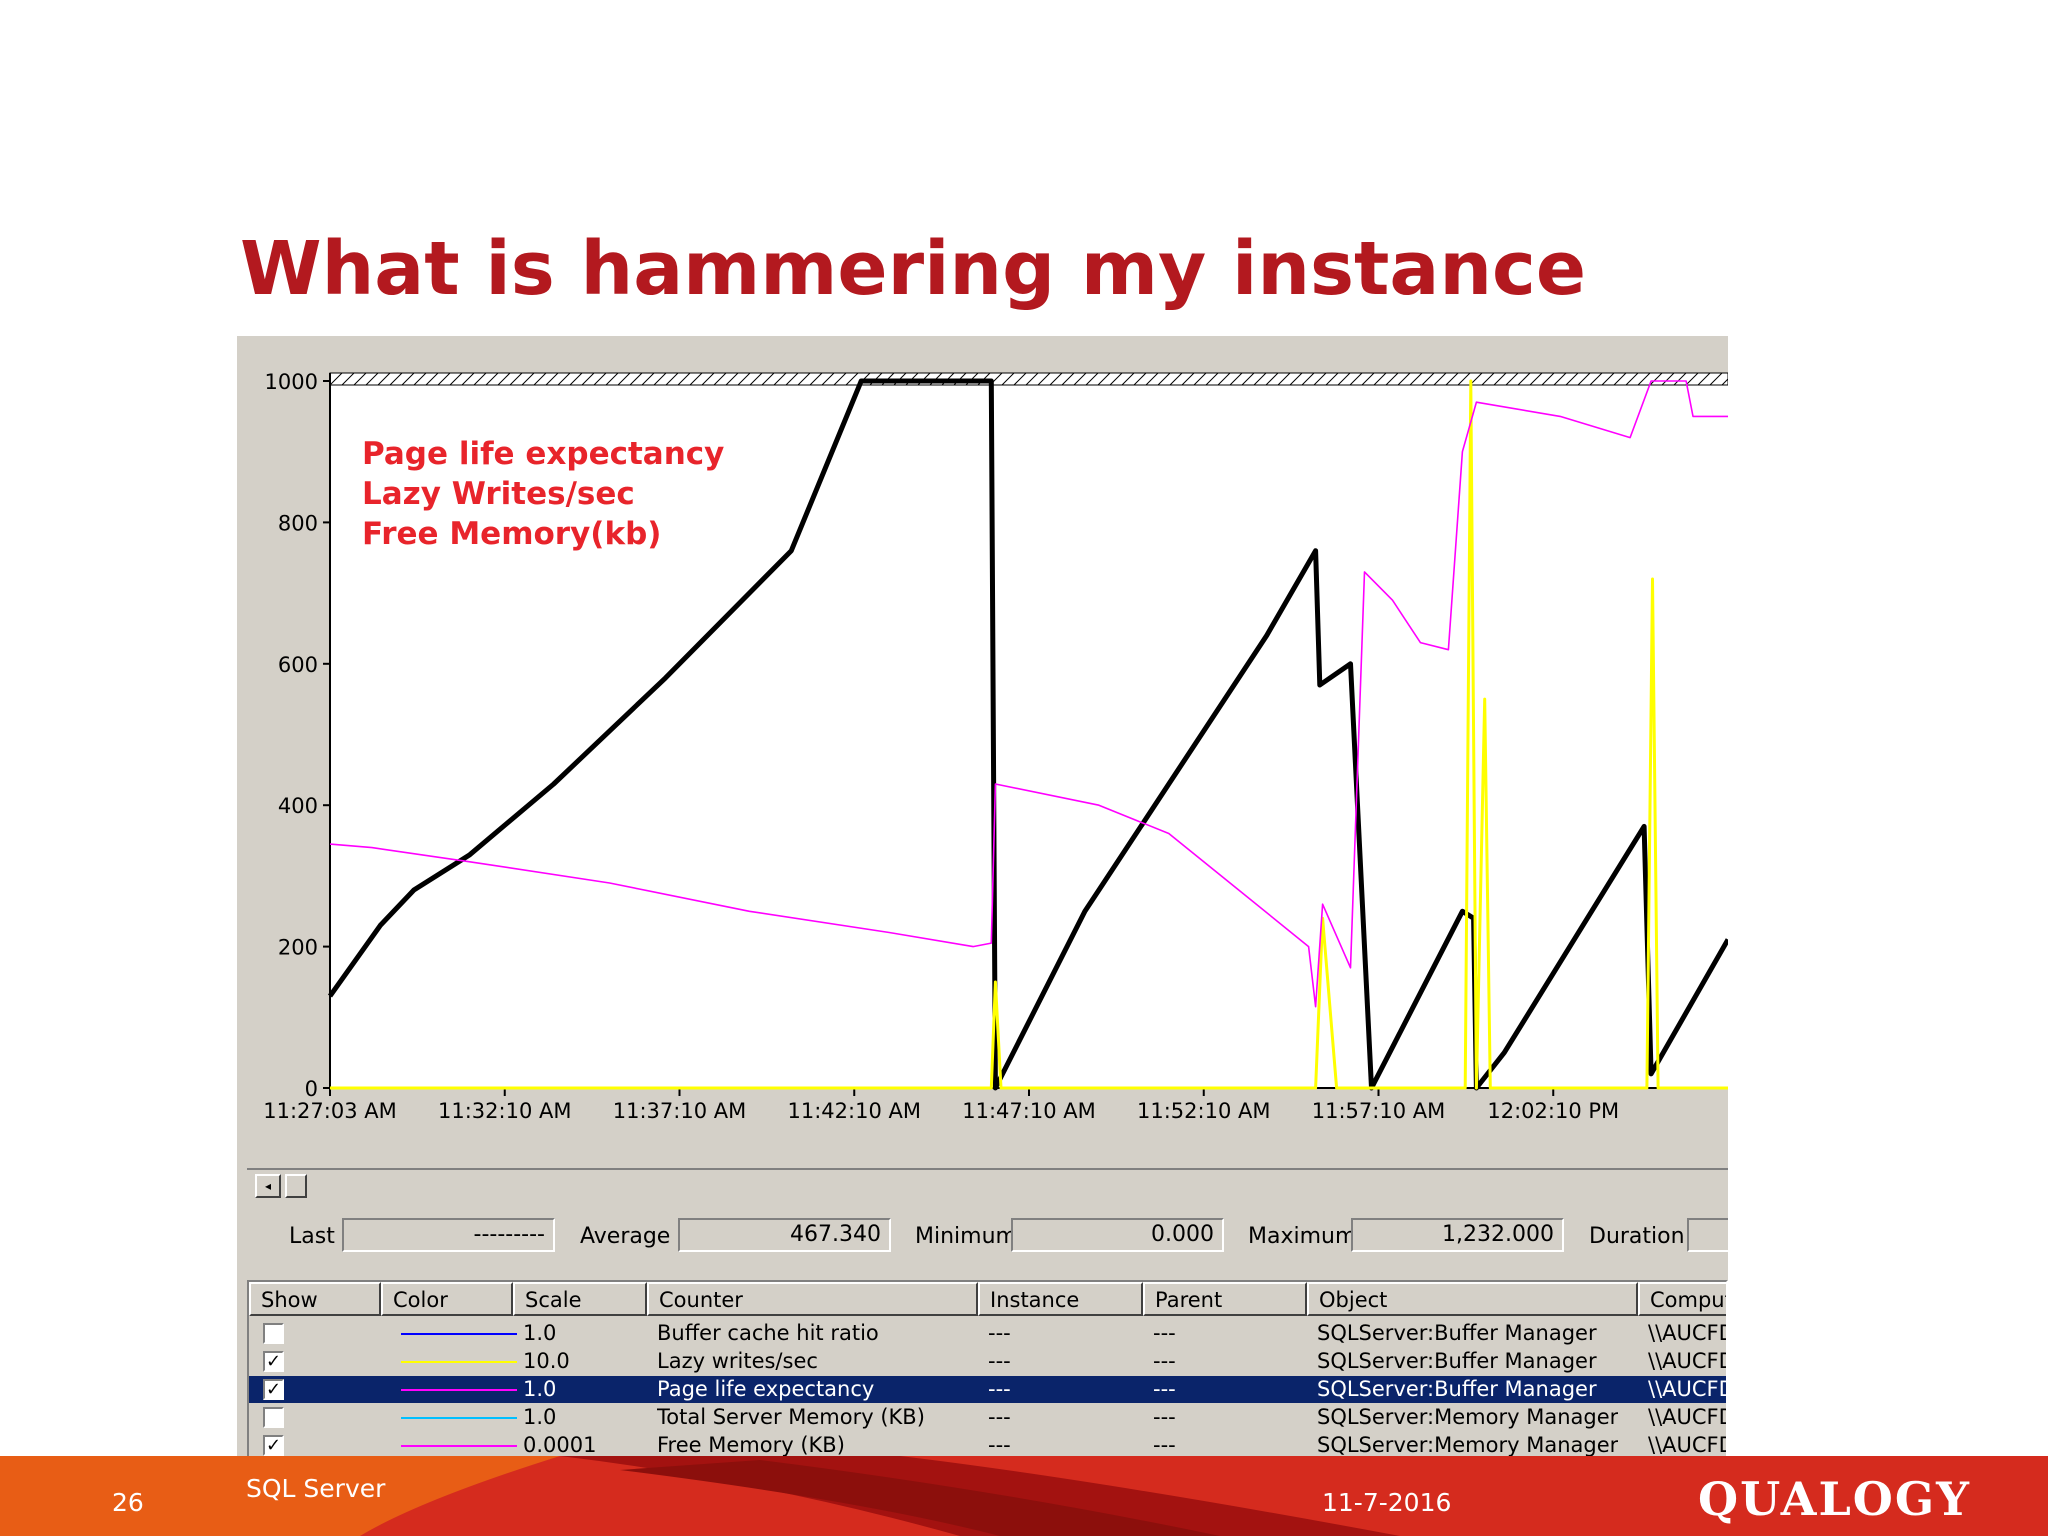 The width and height of the screenshot is (2048, 1536). I want to click on page-number: 26, so click(128, 1502).